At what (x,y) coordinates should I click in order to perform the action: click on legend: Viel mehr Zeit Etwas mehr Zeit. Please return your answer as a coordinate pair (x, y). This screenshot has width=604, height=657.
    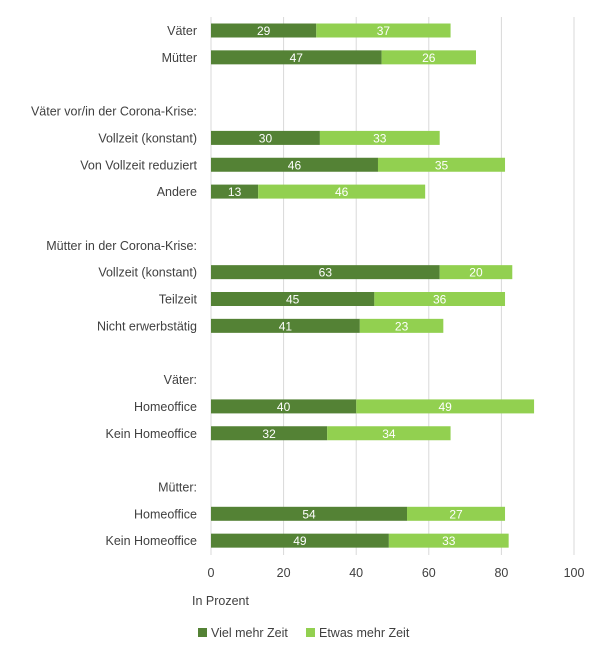
    Looking at the image, I should click on (304, 633).